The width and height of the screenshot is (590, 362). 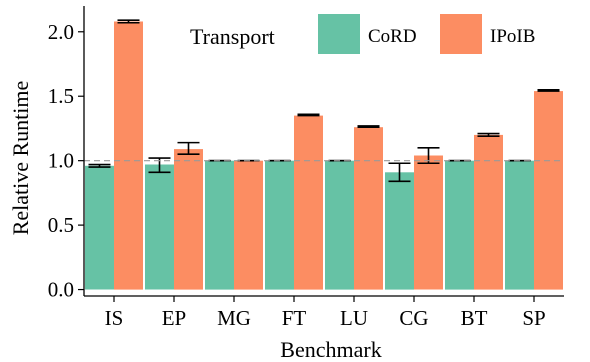 What do you see at coordinates (368, 208) in the screenshot?
I see `bar-ipoib-lu` at bounding box center [368, 208].